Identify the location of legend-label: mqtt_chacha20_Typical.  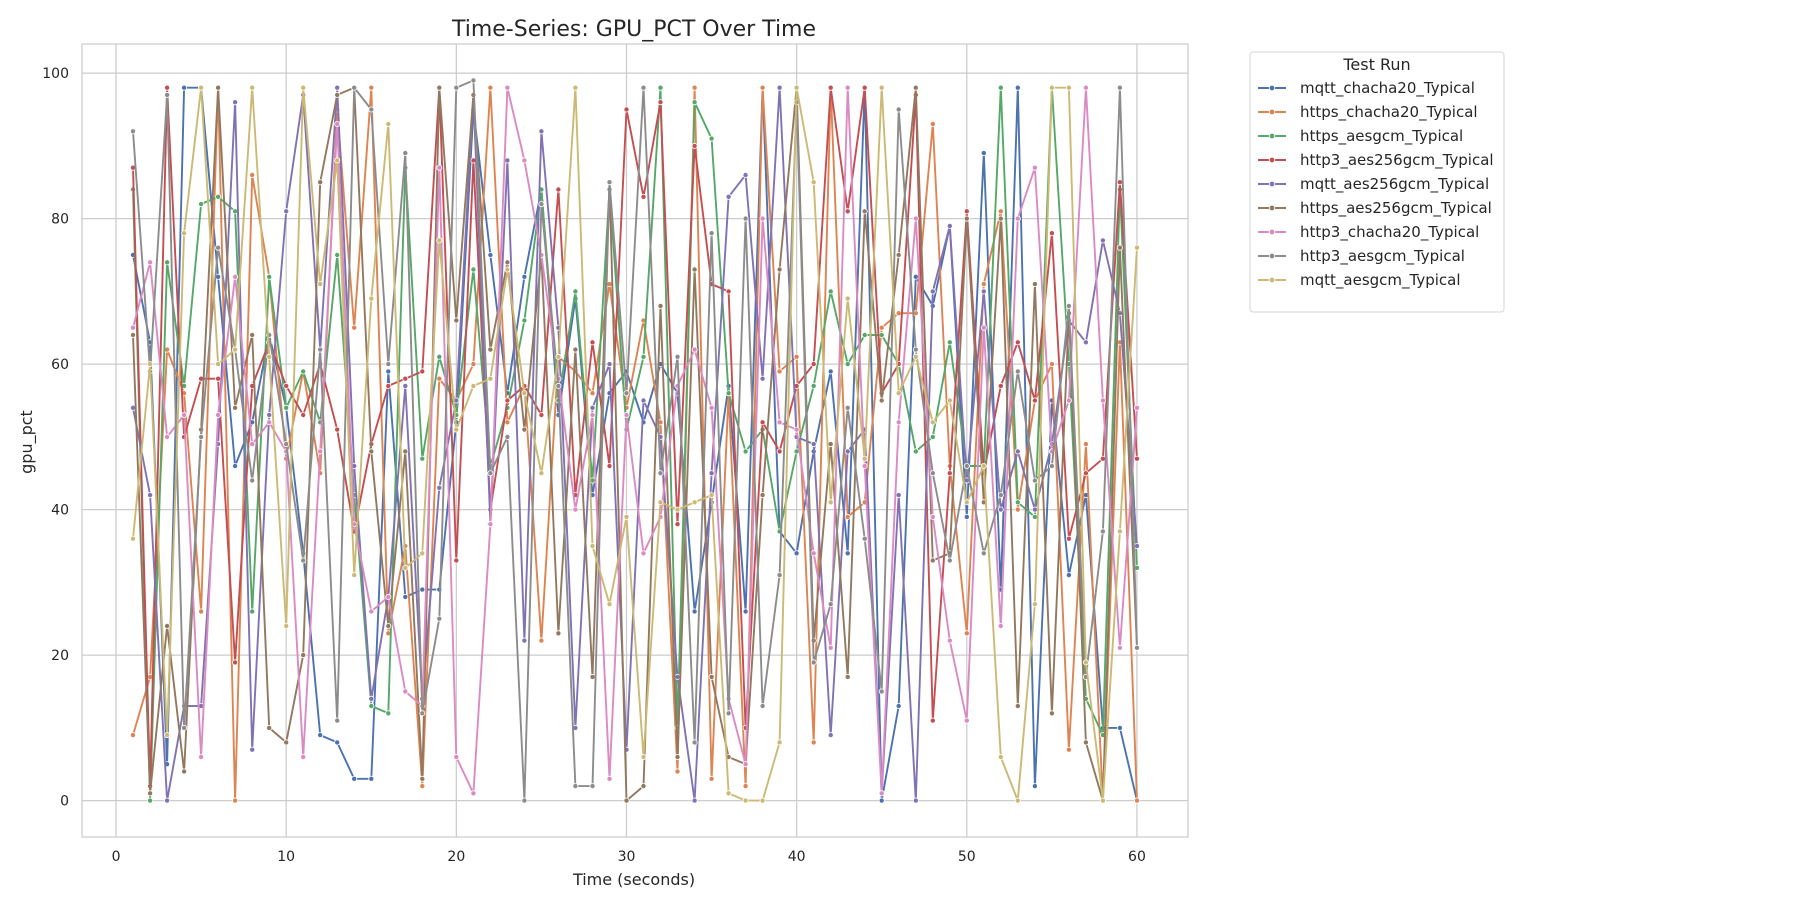
(1387, 88).